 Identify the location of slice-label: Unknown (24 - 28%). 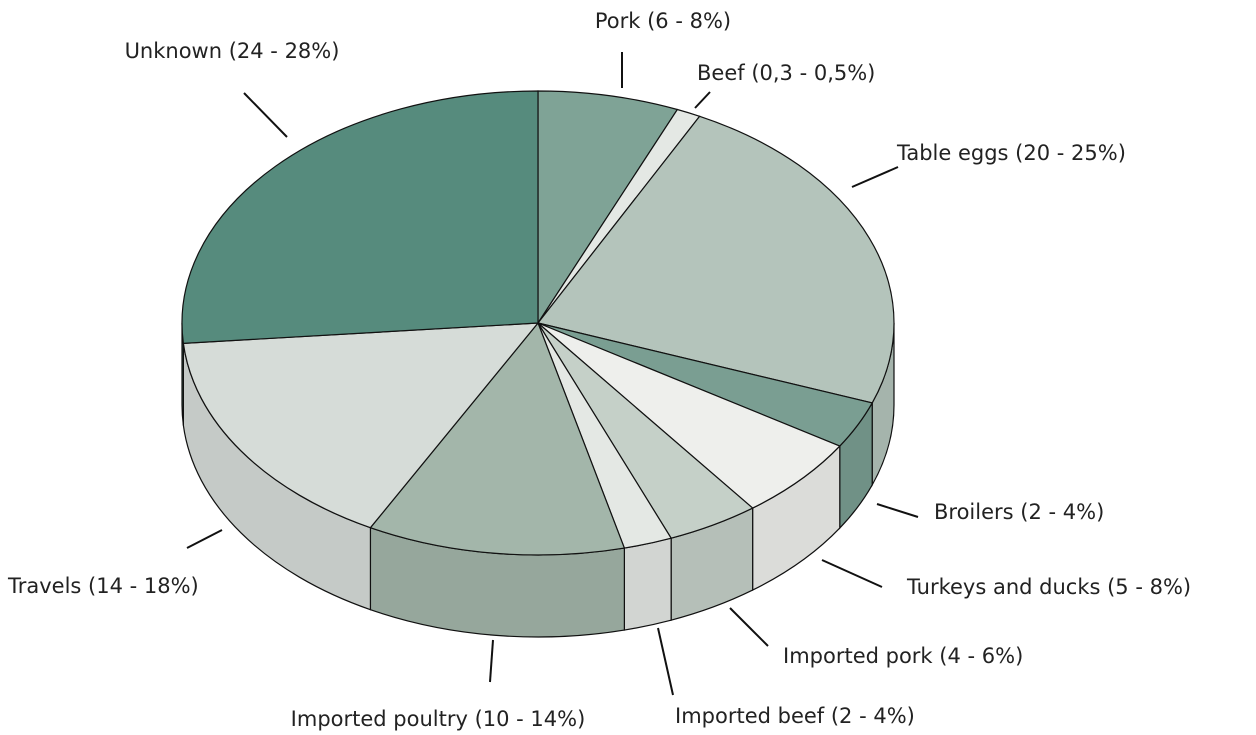
(232, 51).